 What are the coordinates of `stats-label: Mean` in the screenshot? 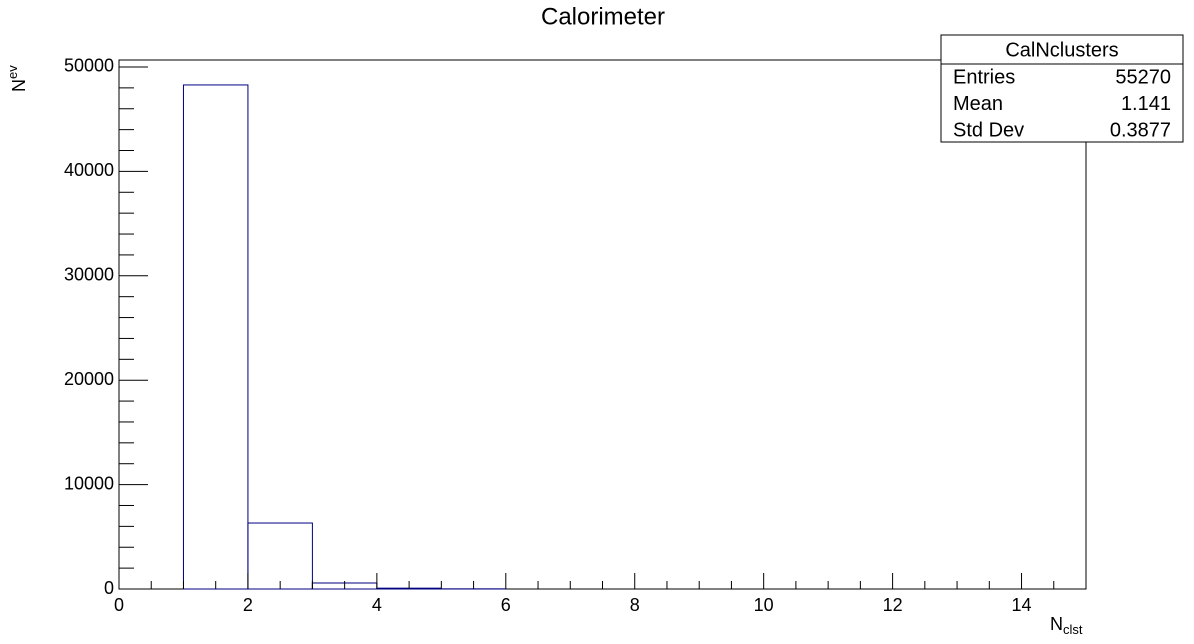 It's located at (978, 104).